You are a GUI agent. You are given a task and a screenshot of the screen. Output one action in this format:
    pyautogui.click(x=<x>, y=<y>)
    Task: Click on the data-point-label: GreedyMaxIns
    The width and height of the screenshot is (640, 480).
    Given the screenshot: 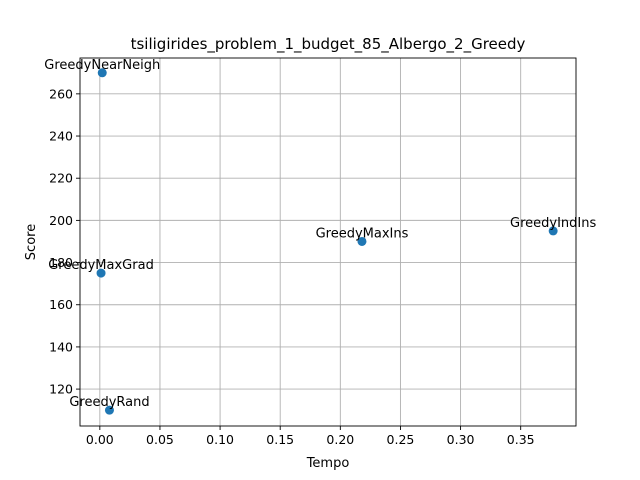 What is the action you would take?
    pyautogui.click(x=362, y=233)
    